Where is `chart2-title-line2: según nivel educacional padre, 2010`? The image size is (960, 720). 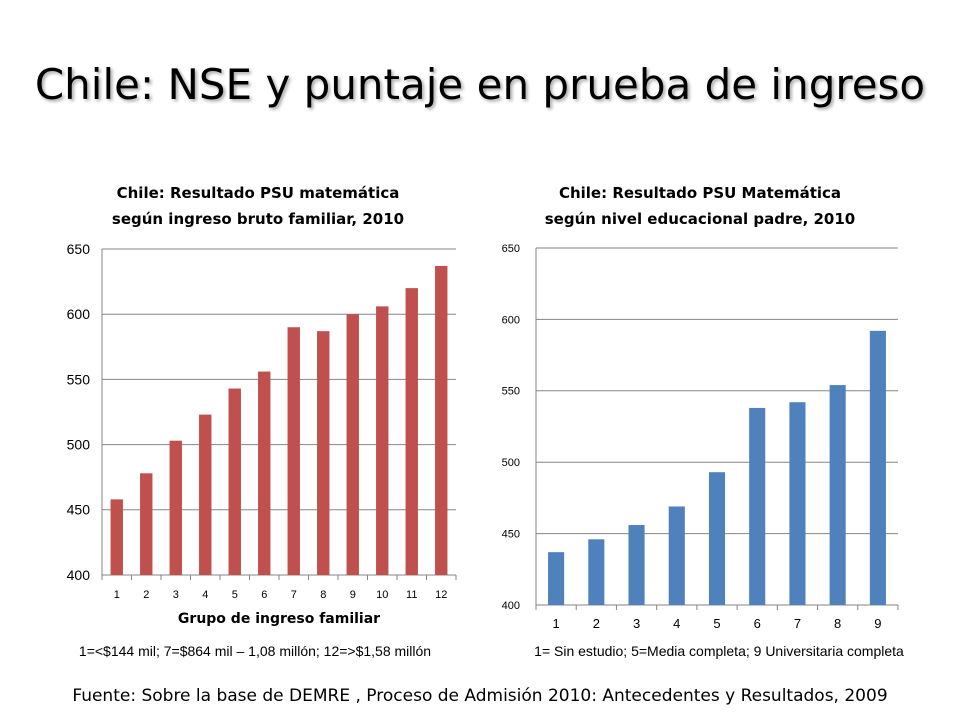 chart2-title-line2: según nivel educacional padre, 2010 is located at coordinates (700, 219).